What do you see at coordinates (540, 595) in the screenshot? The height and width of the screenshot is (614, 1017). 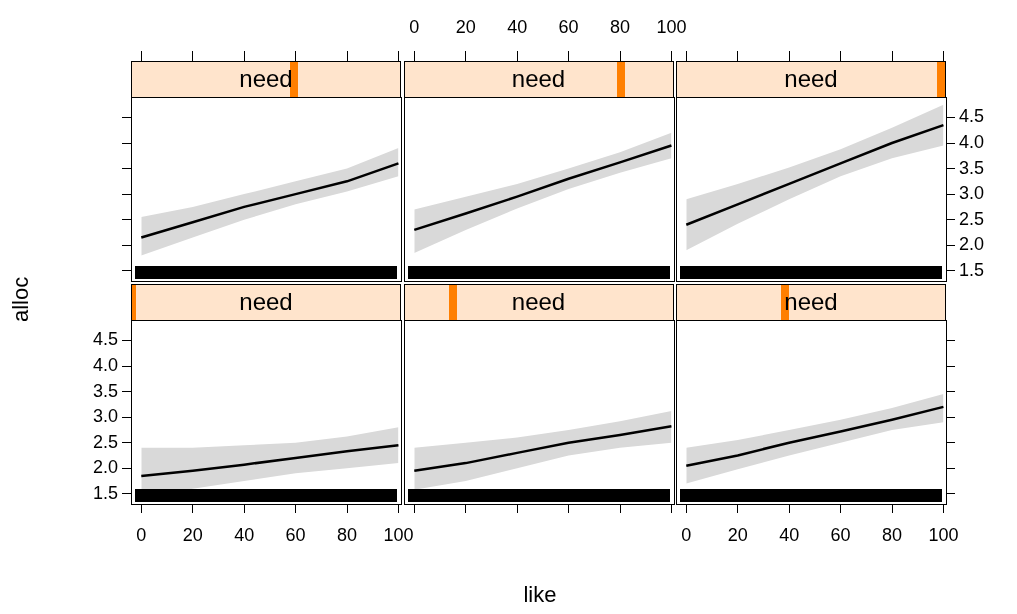 I see `x-axis-title: like` at bounding box center [540, 595].